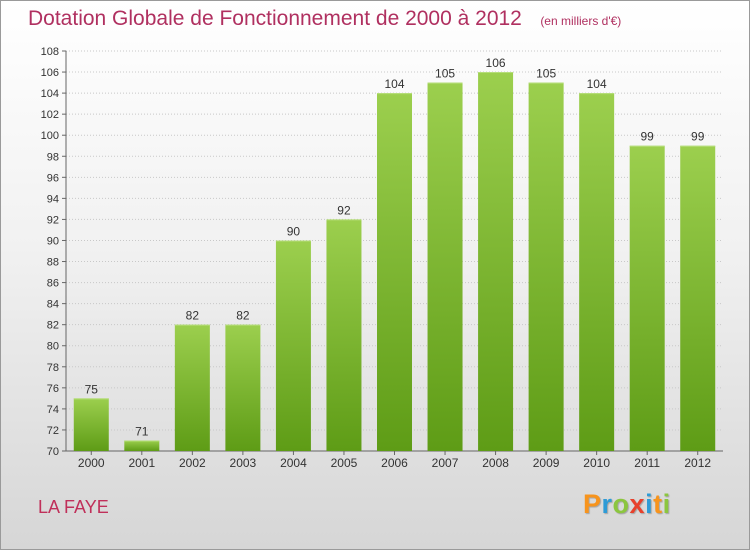  I want to click on y-tick-label: 72, so click(53, 431).